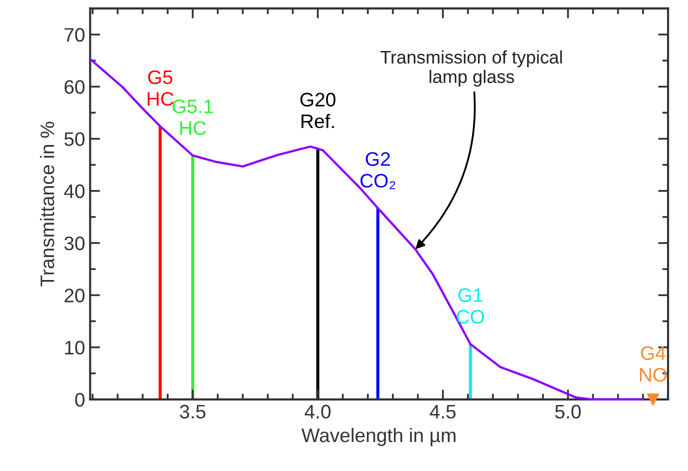  What do you see at coordinates (653, 364) in the screenshot?
I see `series-label: G4 NO` at bounding box center [653, 364].